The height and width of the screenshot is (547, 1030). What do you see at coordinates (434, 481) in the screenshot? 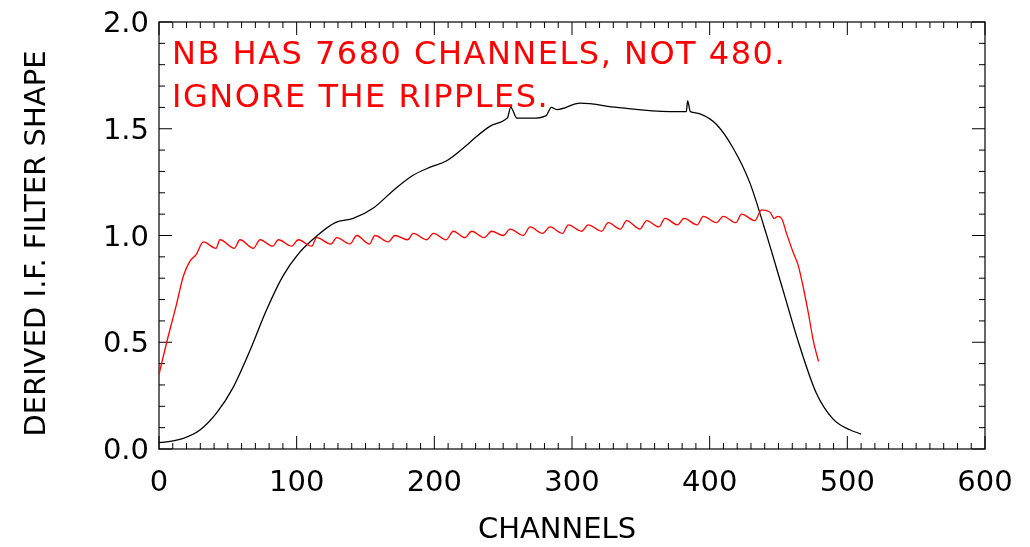
I see `x-tick-label: 200` at bounding box center [434, 481].